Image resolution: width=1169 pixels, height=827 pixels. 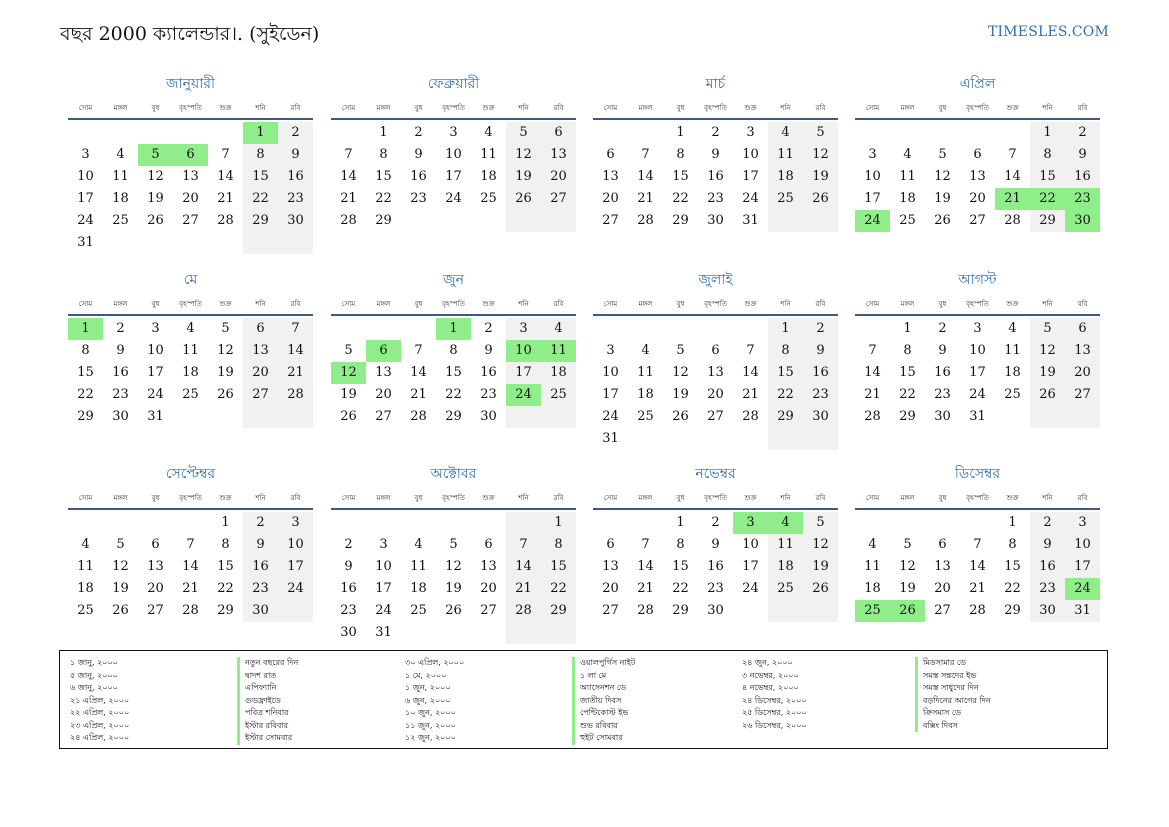 I want to click on holiday-day-cell: 1, so click(x=85, y=329).